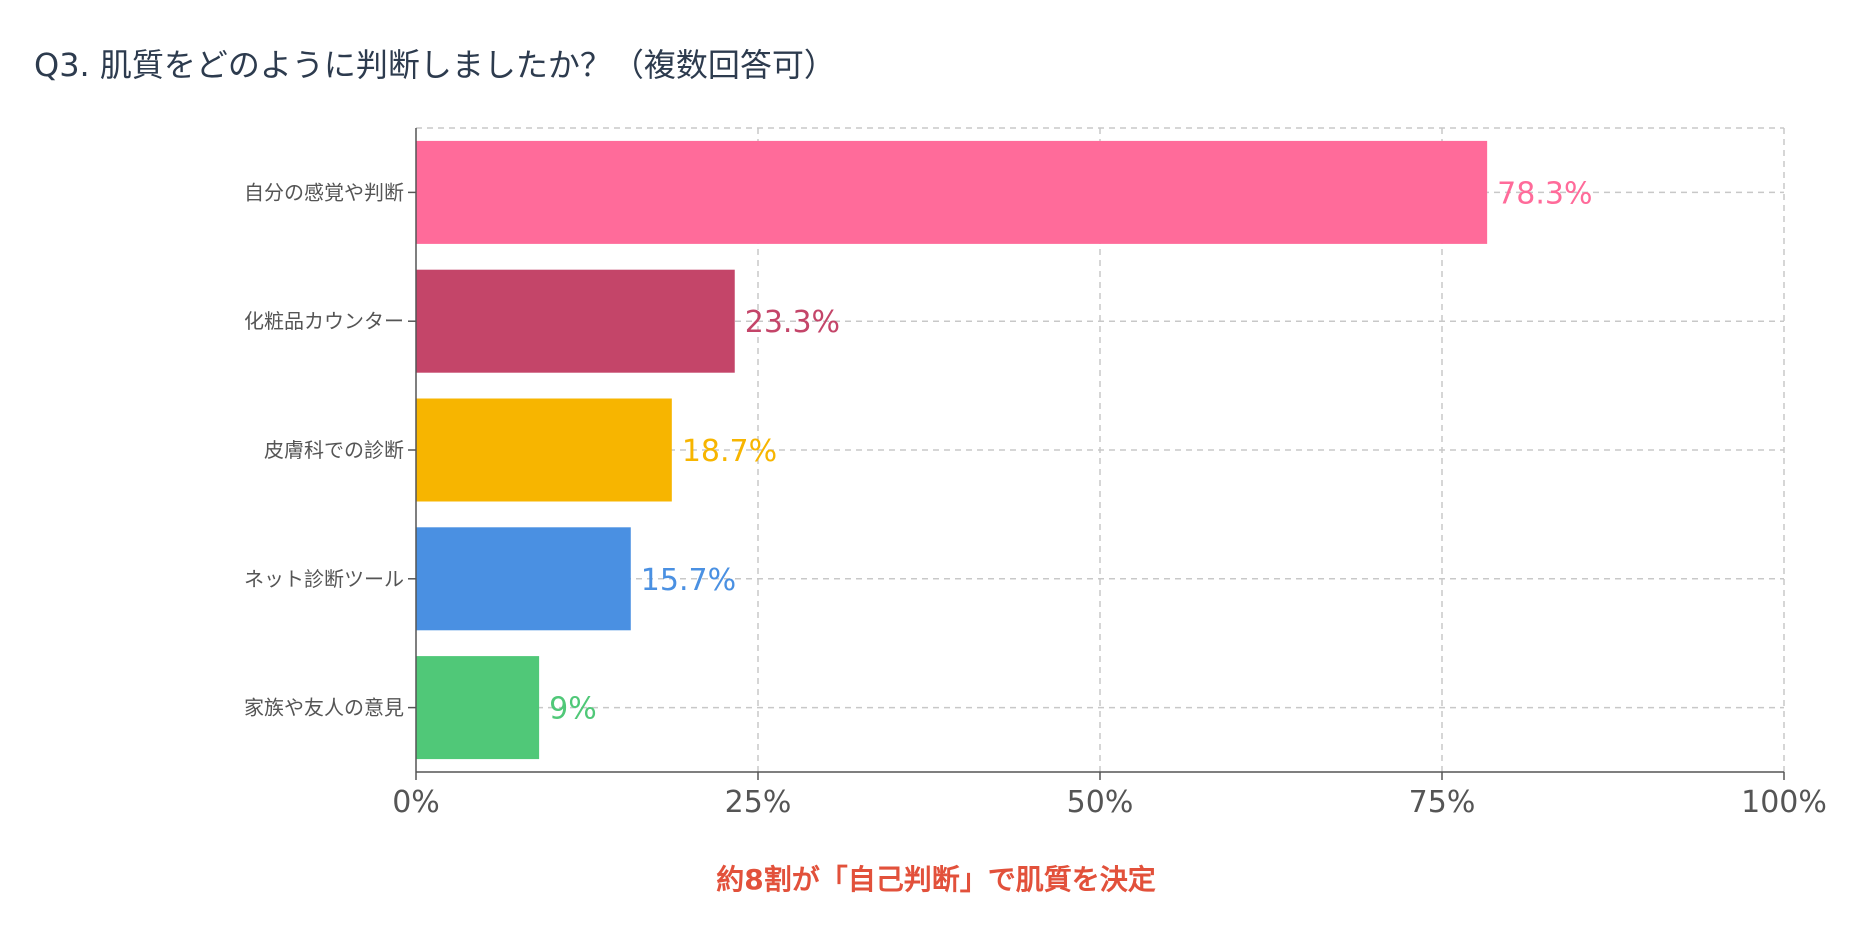 The height and width of the screenshot is (926, 1872). Describe the element at coordinates (573, 709) in the screenshot. I see `value-label: 9%` at that location.